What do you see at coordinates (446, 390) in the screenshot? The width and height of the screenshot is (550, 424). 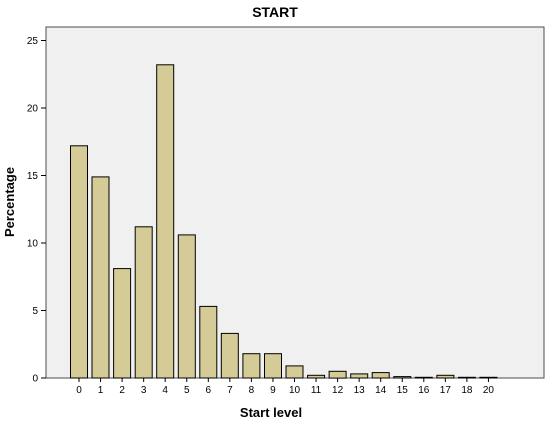 I see `x-tick-label: 17` at bounding box center [446, 390].